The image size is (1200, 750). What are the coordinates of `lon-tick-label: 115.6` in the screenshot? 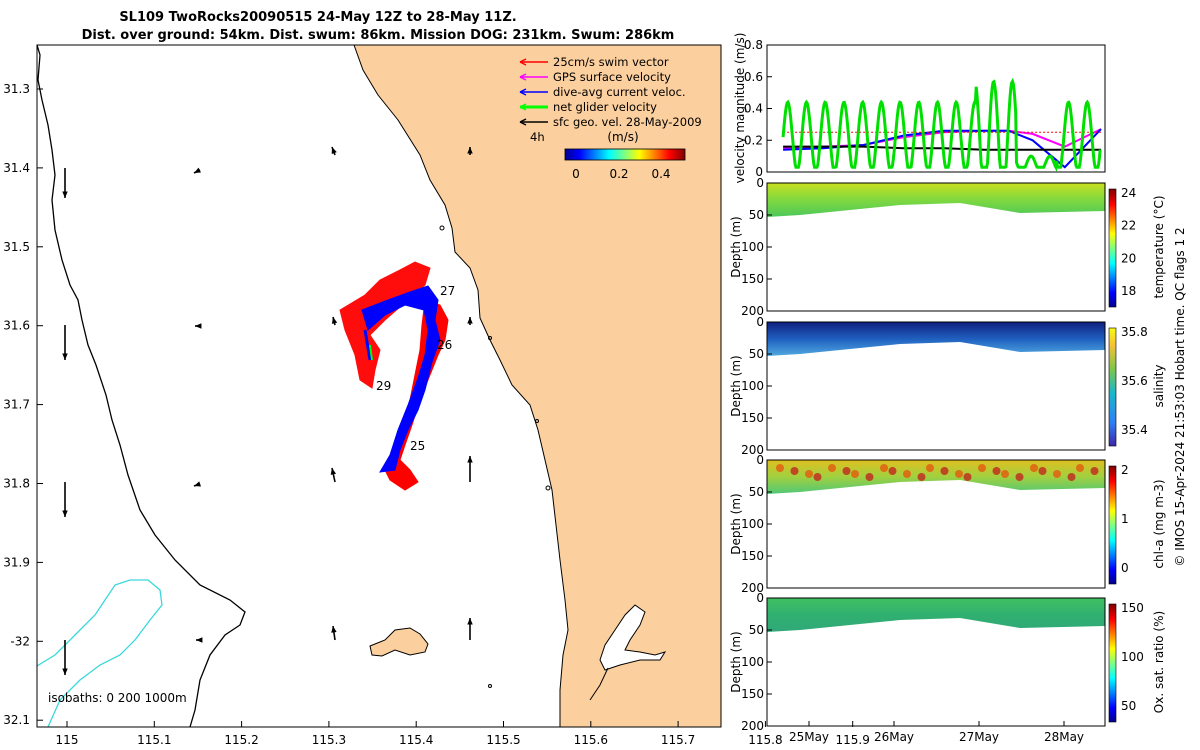 It's located at (591, 740).